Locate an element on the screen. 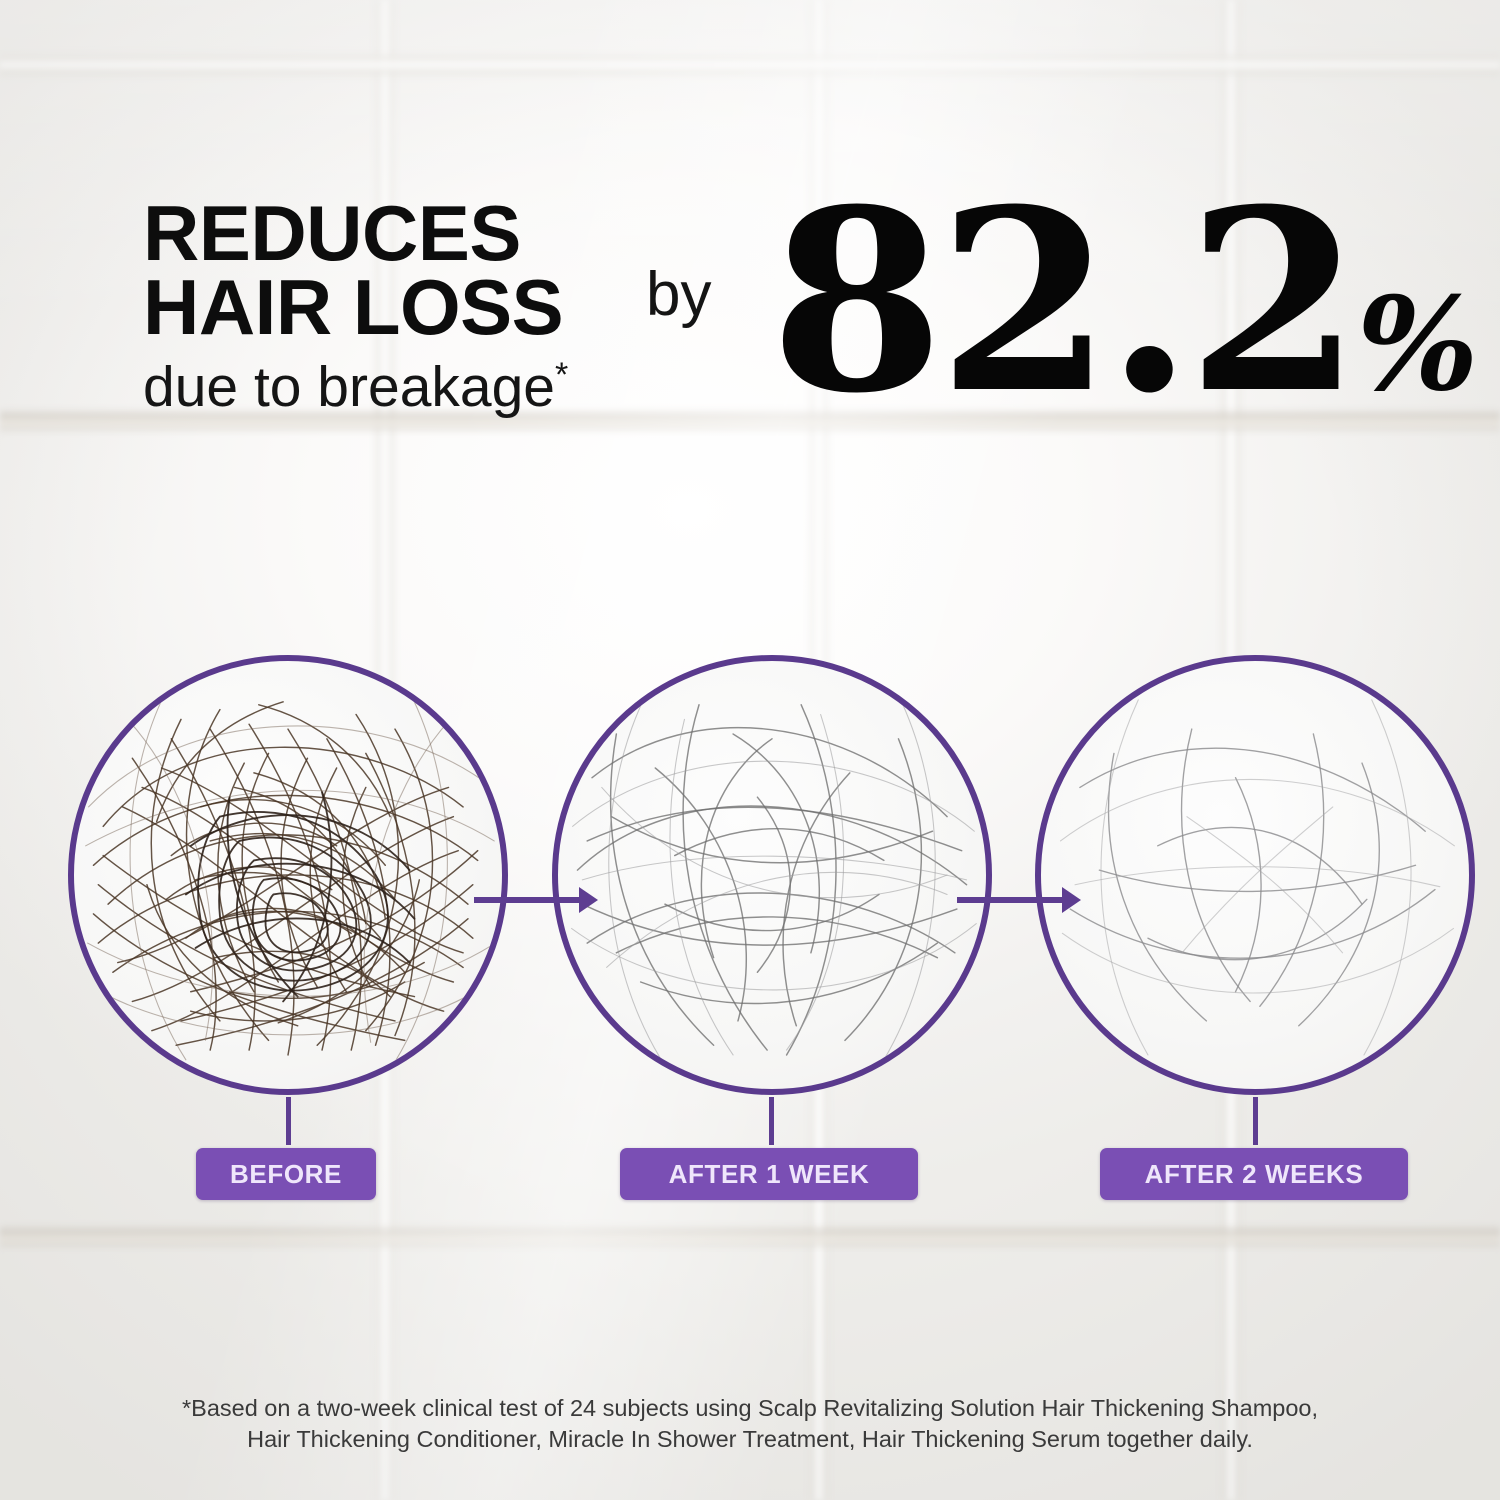 The image size is (1500, 1500). headline-subline: due to breakage* is located at coordinates (453, 387).